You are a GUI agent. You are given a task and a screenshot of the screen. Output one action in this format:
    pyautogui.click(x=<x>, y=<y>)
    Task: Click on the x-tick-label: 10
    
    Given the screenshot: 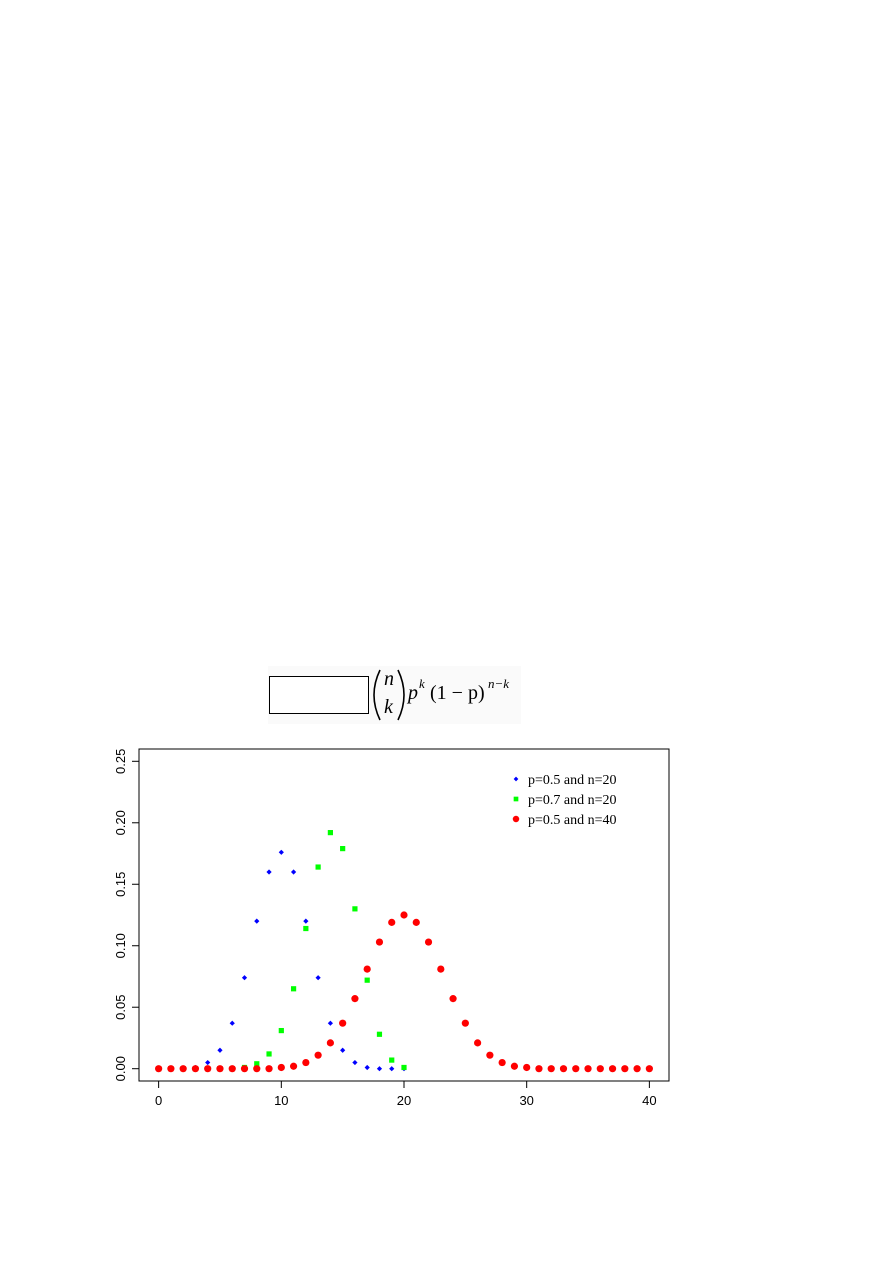 What is the action you would take?
    pyautogui.click(x=281, y=1100)
    